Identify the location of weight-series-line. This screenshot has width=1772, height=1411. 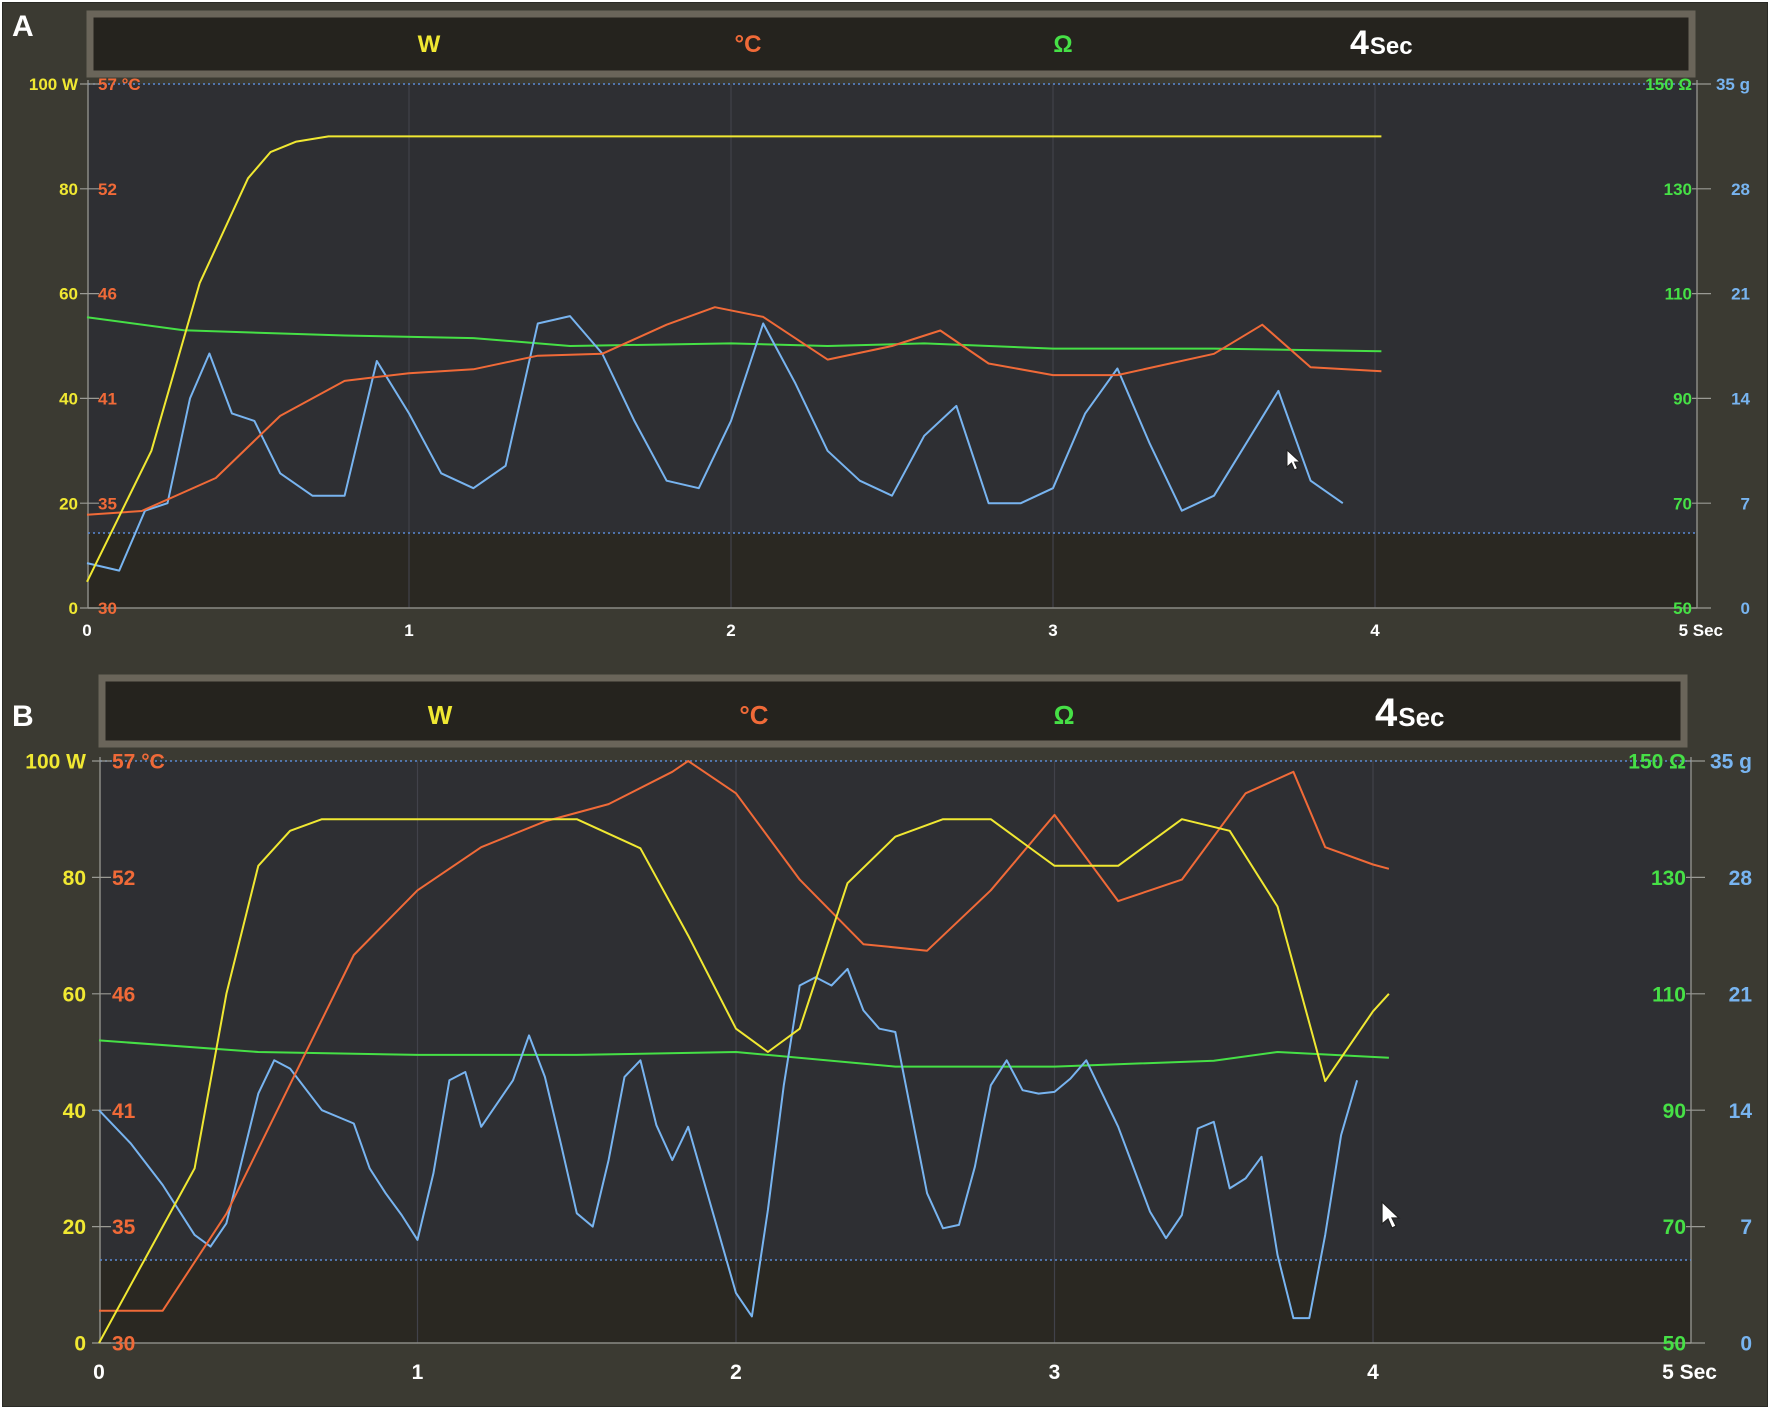
(715, 443).